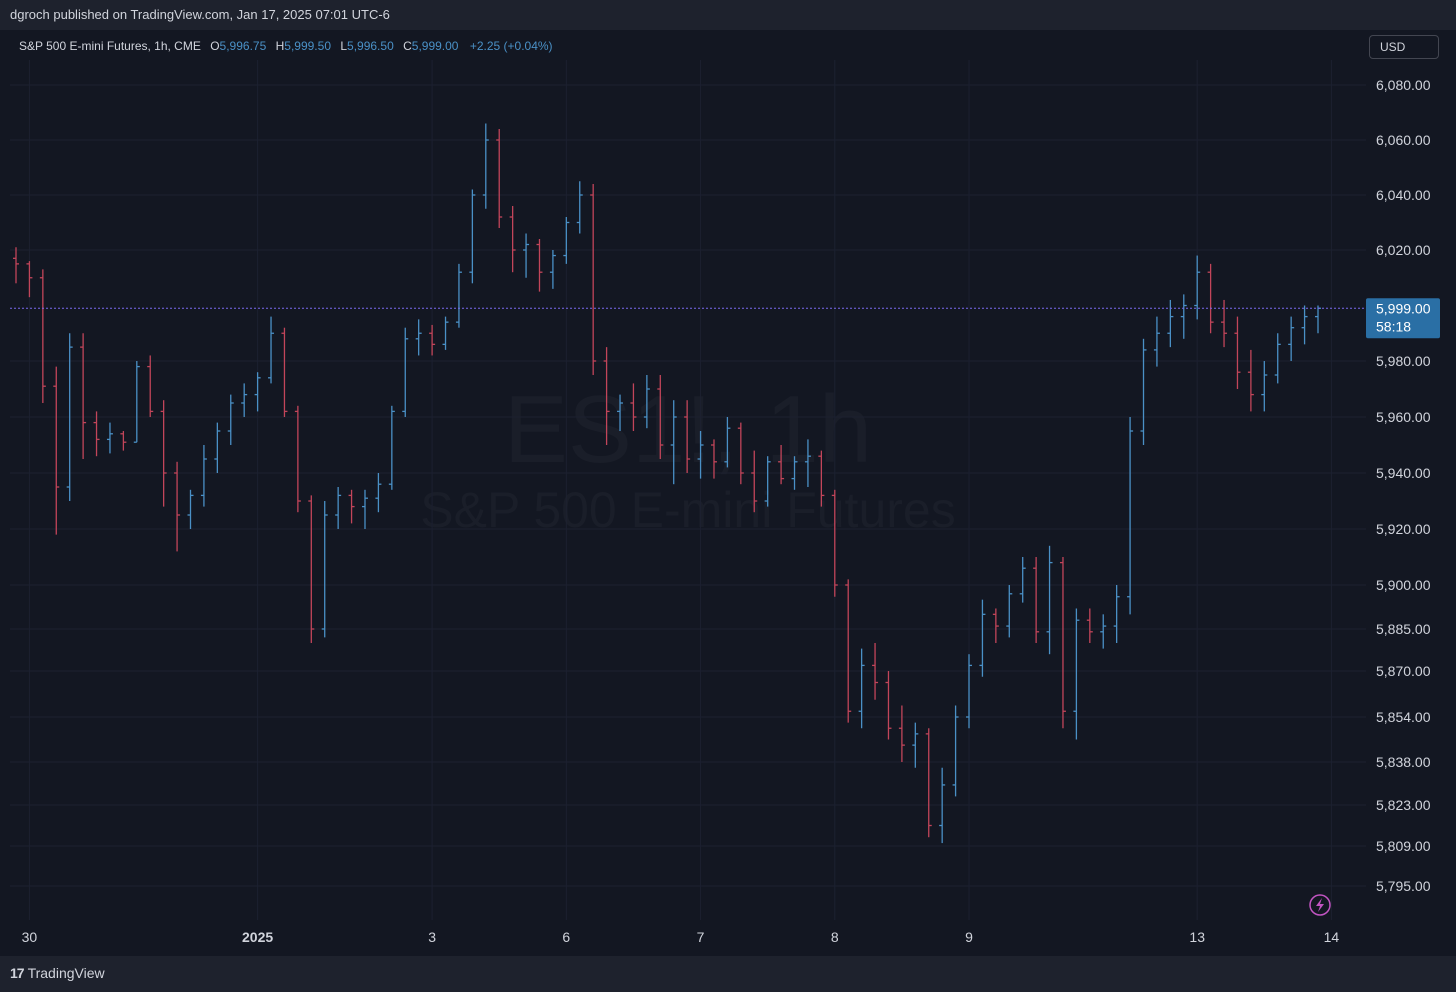  I want to click on low-label: L, so click(344, 46).